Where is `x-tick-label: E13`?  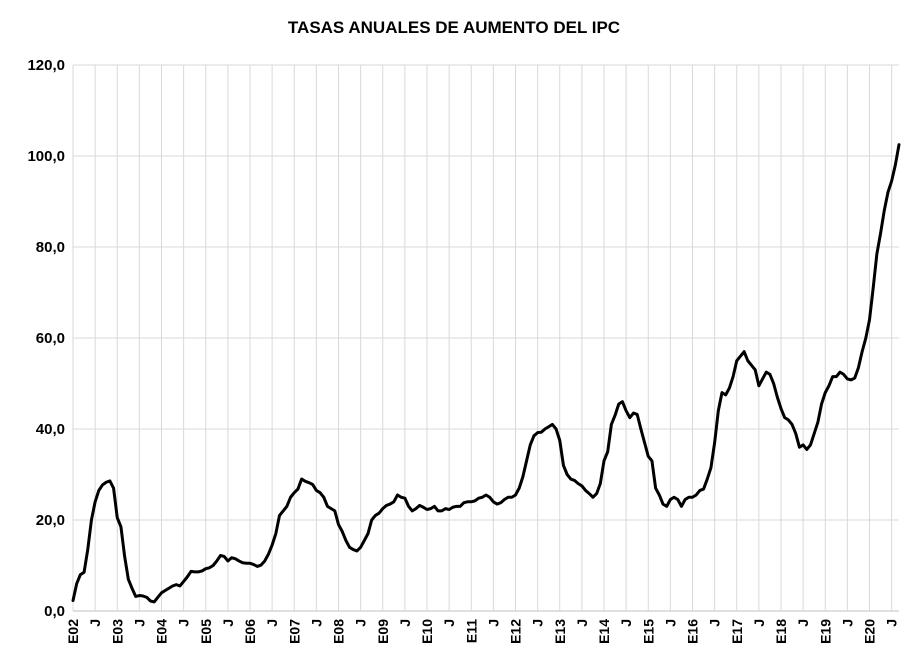
x-tick-label: E13 is located at coordinates (560, 631).